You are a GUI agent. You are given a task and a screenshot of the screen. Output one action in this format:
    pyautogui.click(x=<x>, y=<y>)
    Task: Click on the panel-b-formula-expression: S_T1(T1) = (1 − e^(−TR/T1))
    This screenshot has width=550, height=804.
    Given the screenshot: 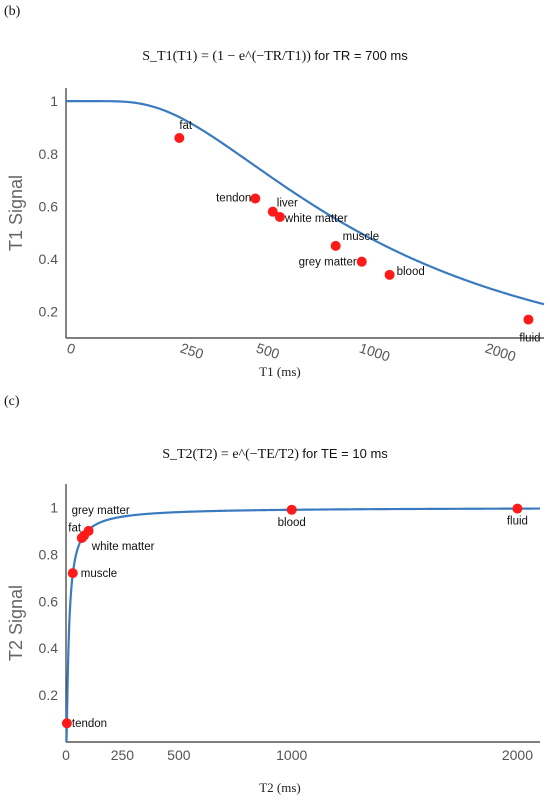 What is the action you would take?
    pyautogui.click(x=226, y=56)
    